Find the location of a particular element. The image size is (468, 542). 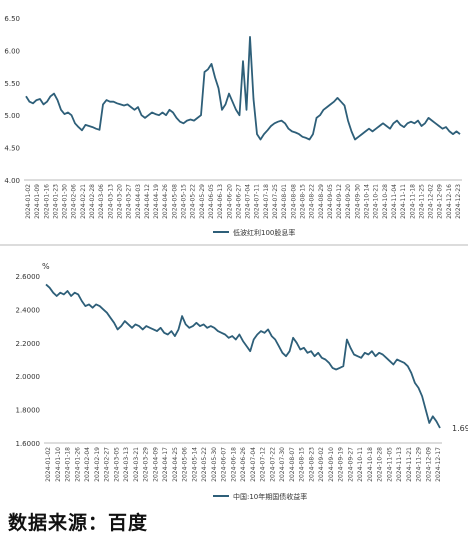

x-tick-label: 2024-03-27 is located at coordinates (129, 201).